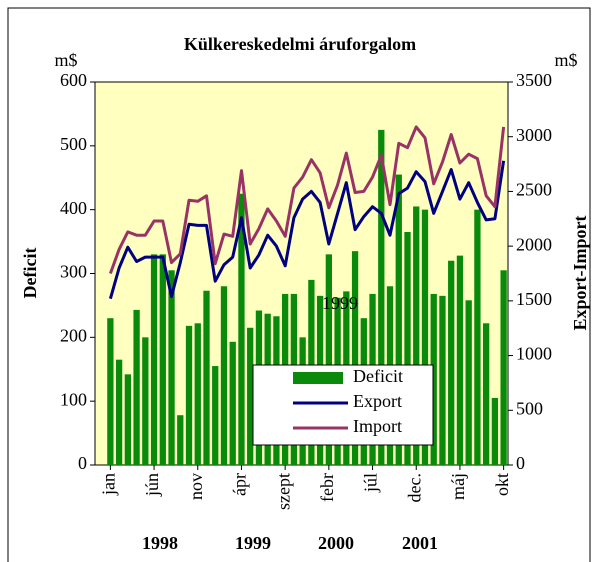  I want to click on y2-tick-label: 1000, so click(534, 354).